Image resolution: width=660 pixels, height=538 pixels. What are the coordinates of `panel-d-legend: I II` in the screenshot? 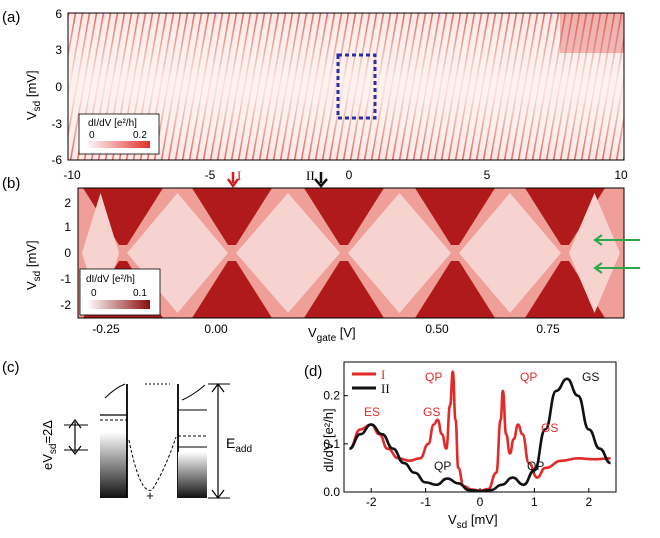 It's located at (371, 381).